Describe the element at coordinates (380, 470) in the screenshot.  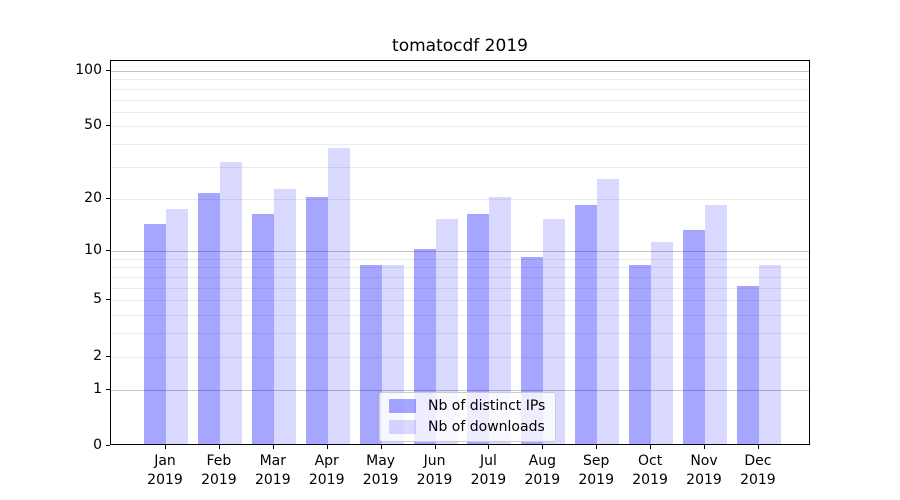
I see `x-tick-label: May 2019` at that location.